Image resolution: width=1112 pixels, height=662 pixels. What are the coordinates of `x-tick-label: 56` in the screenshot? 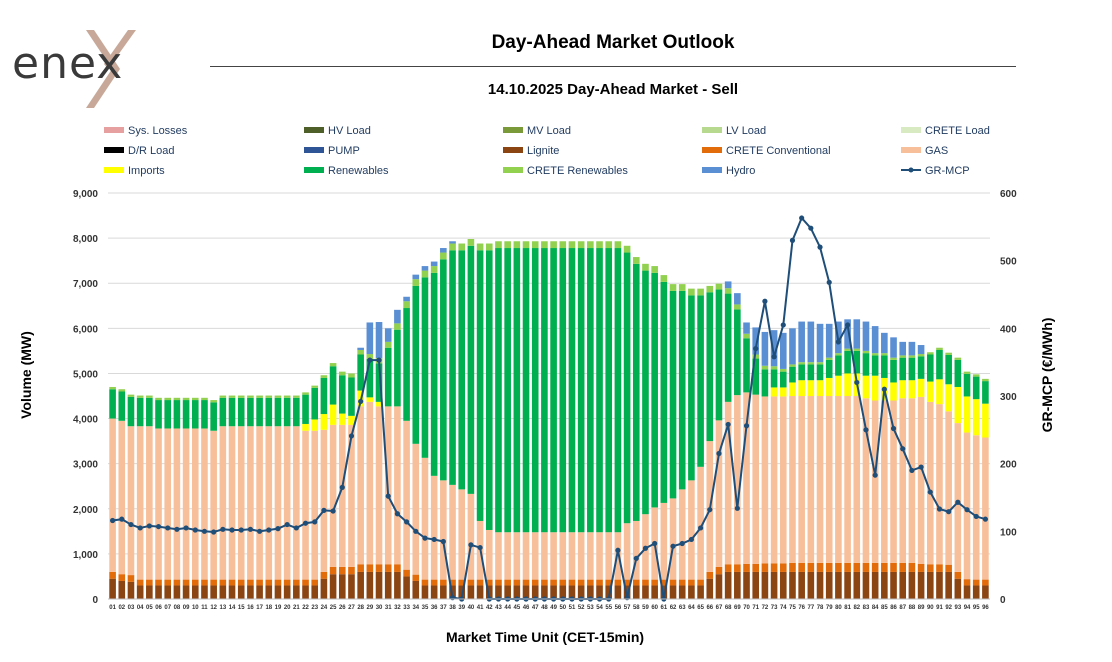 It's located at (618, 608).